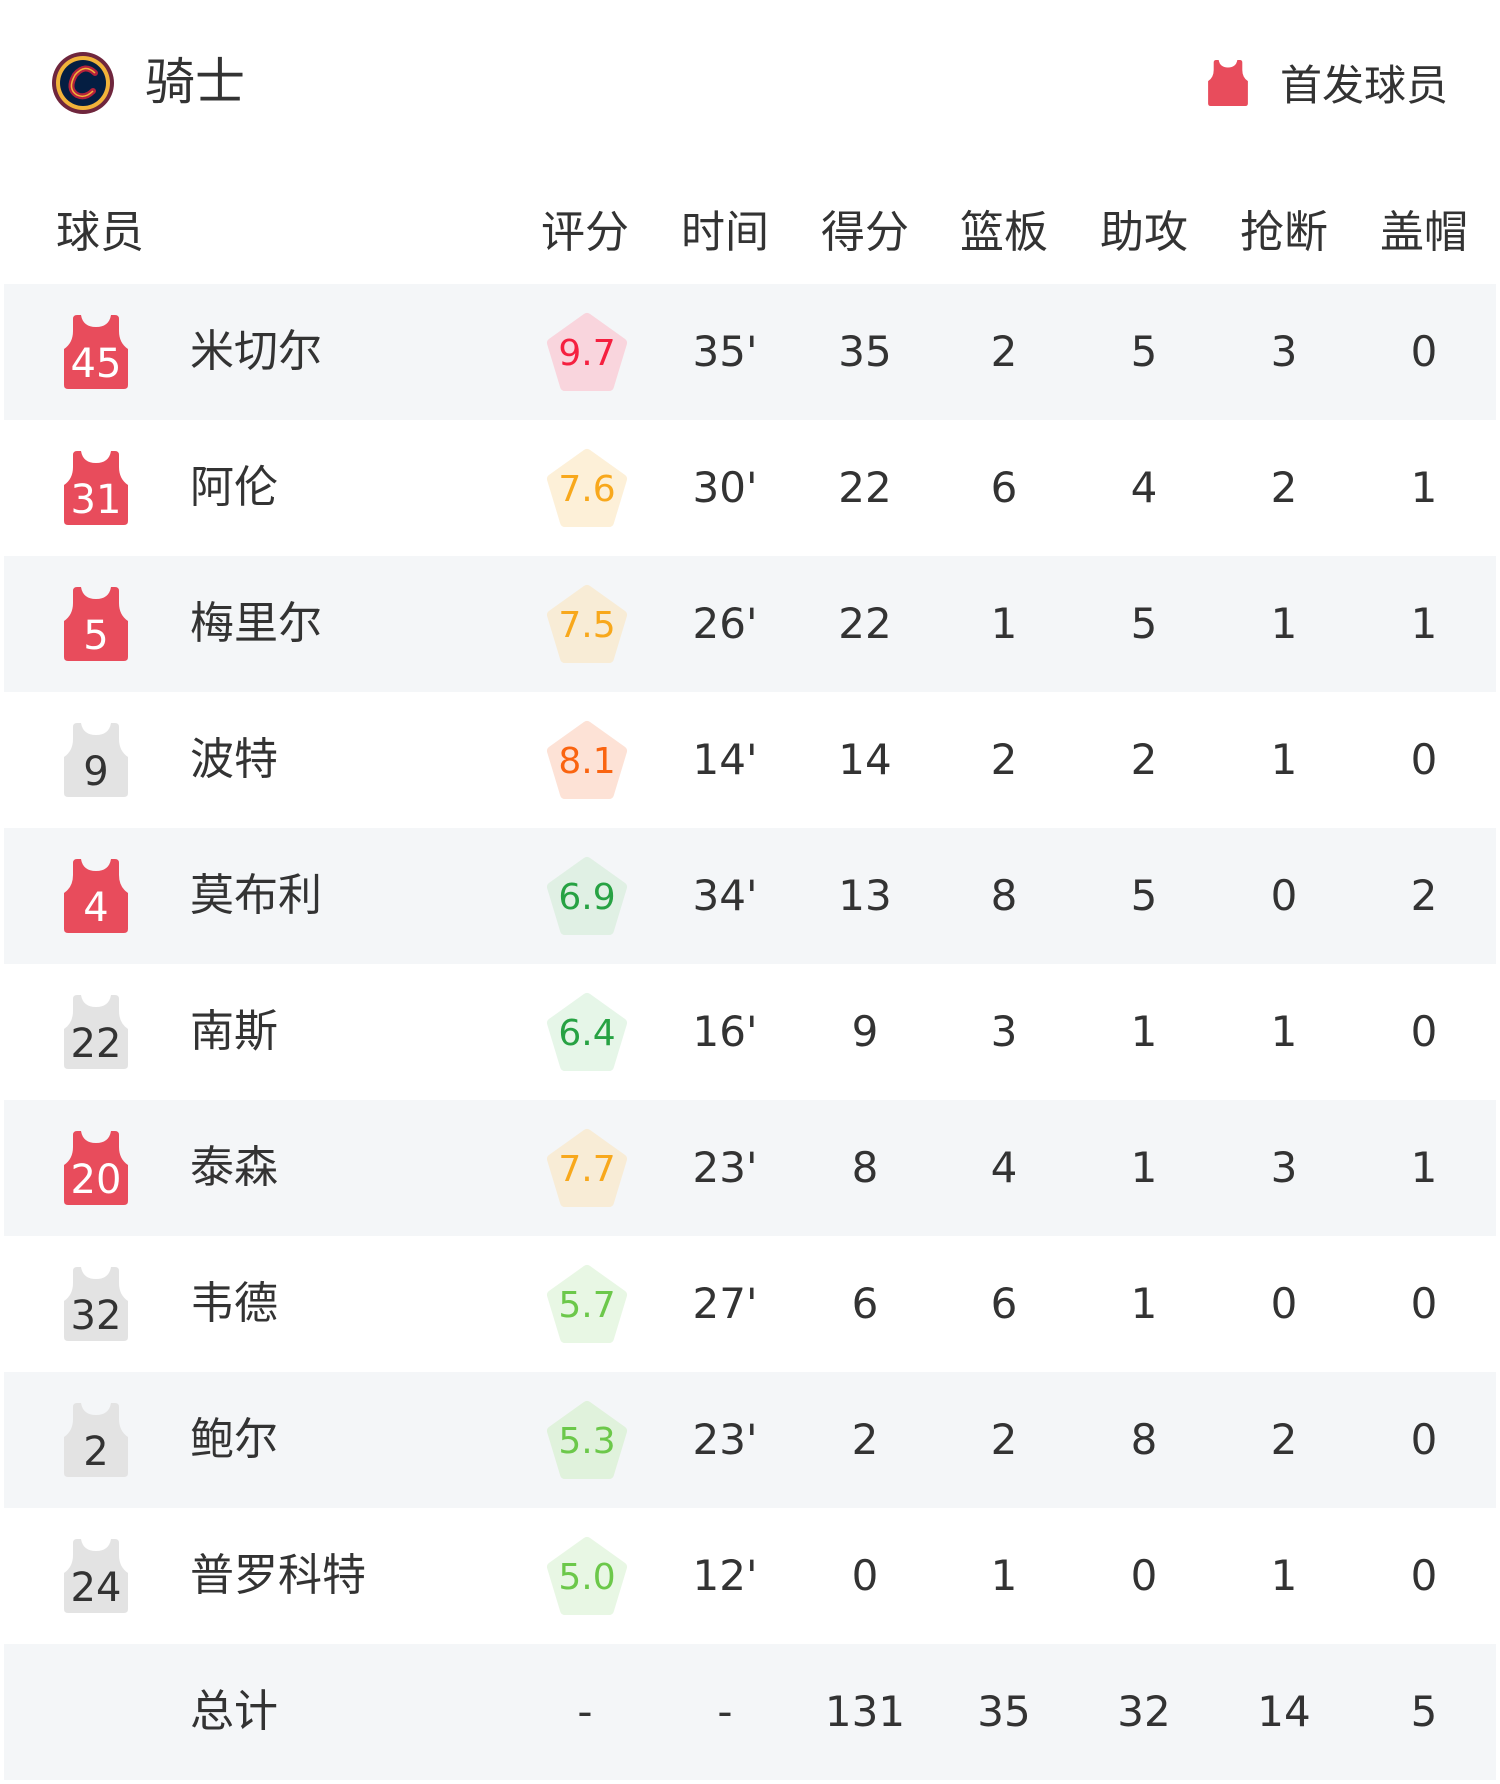 The height and width of the screenshot is (1784, 1500). Describe the element at coordinates (234, 759) in the screenshot. I see `player-name: 波特` at that location.